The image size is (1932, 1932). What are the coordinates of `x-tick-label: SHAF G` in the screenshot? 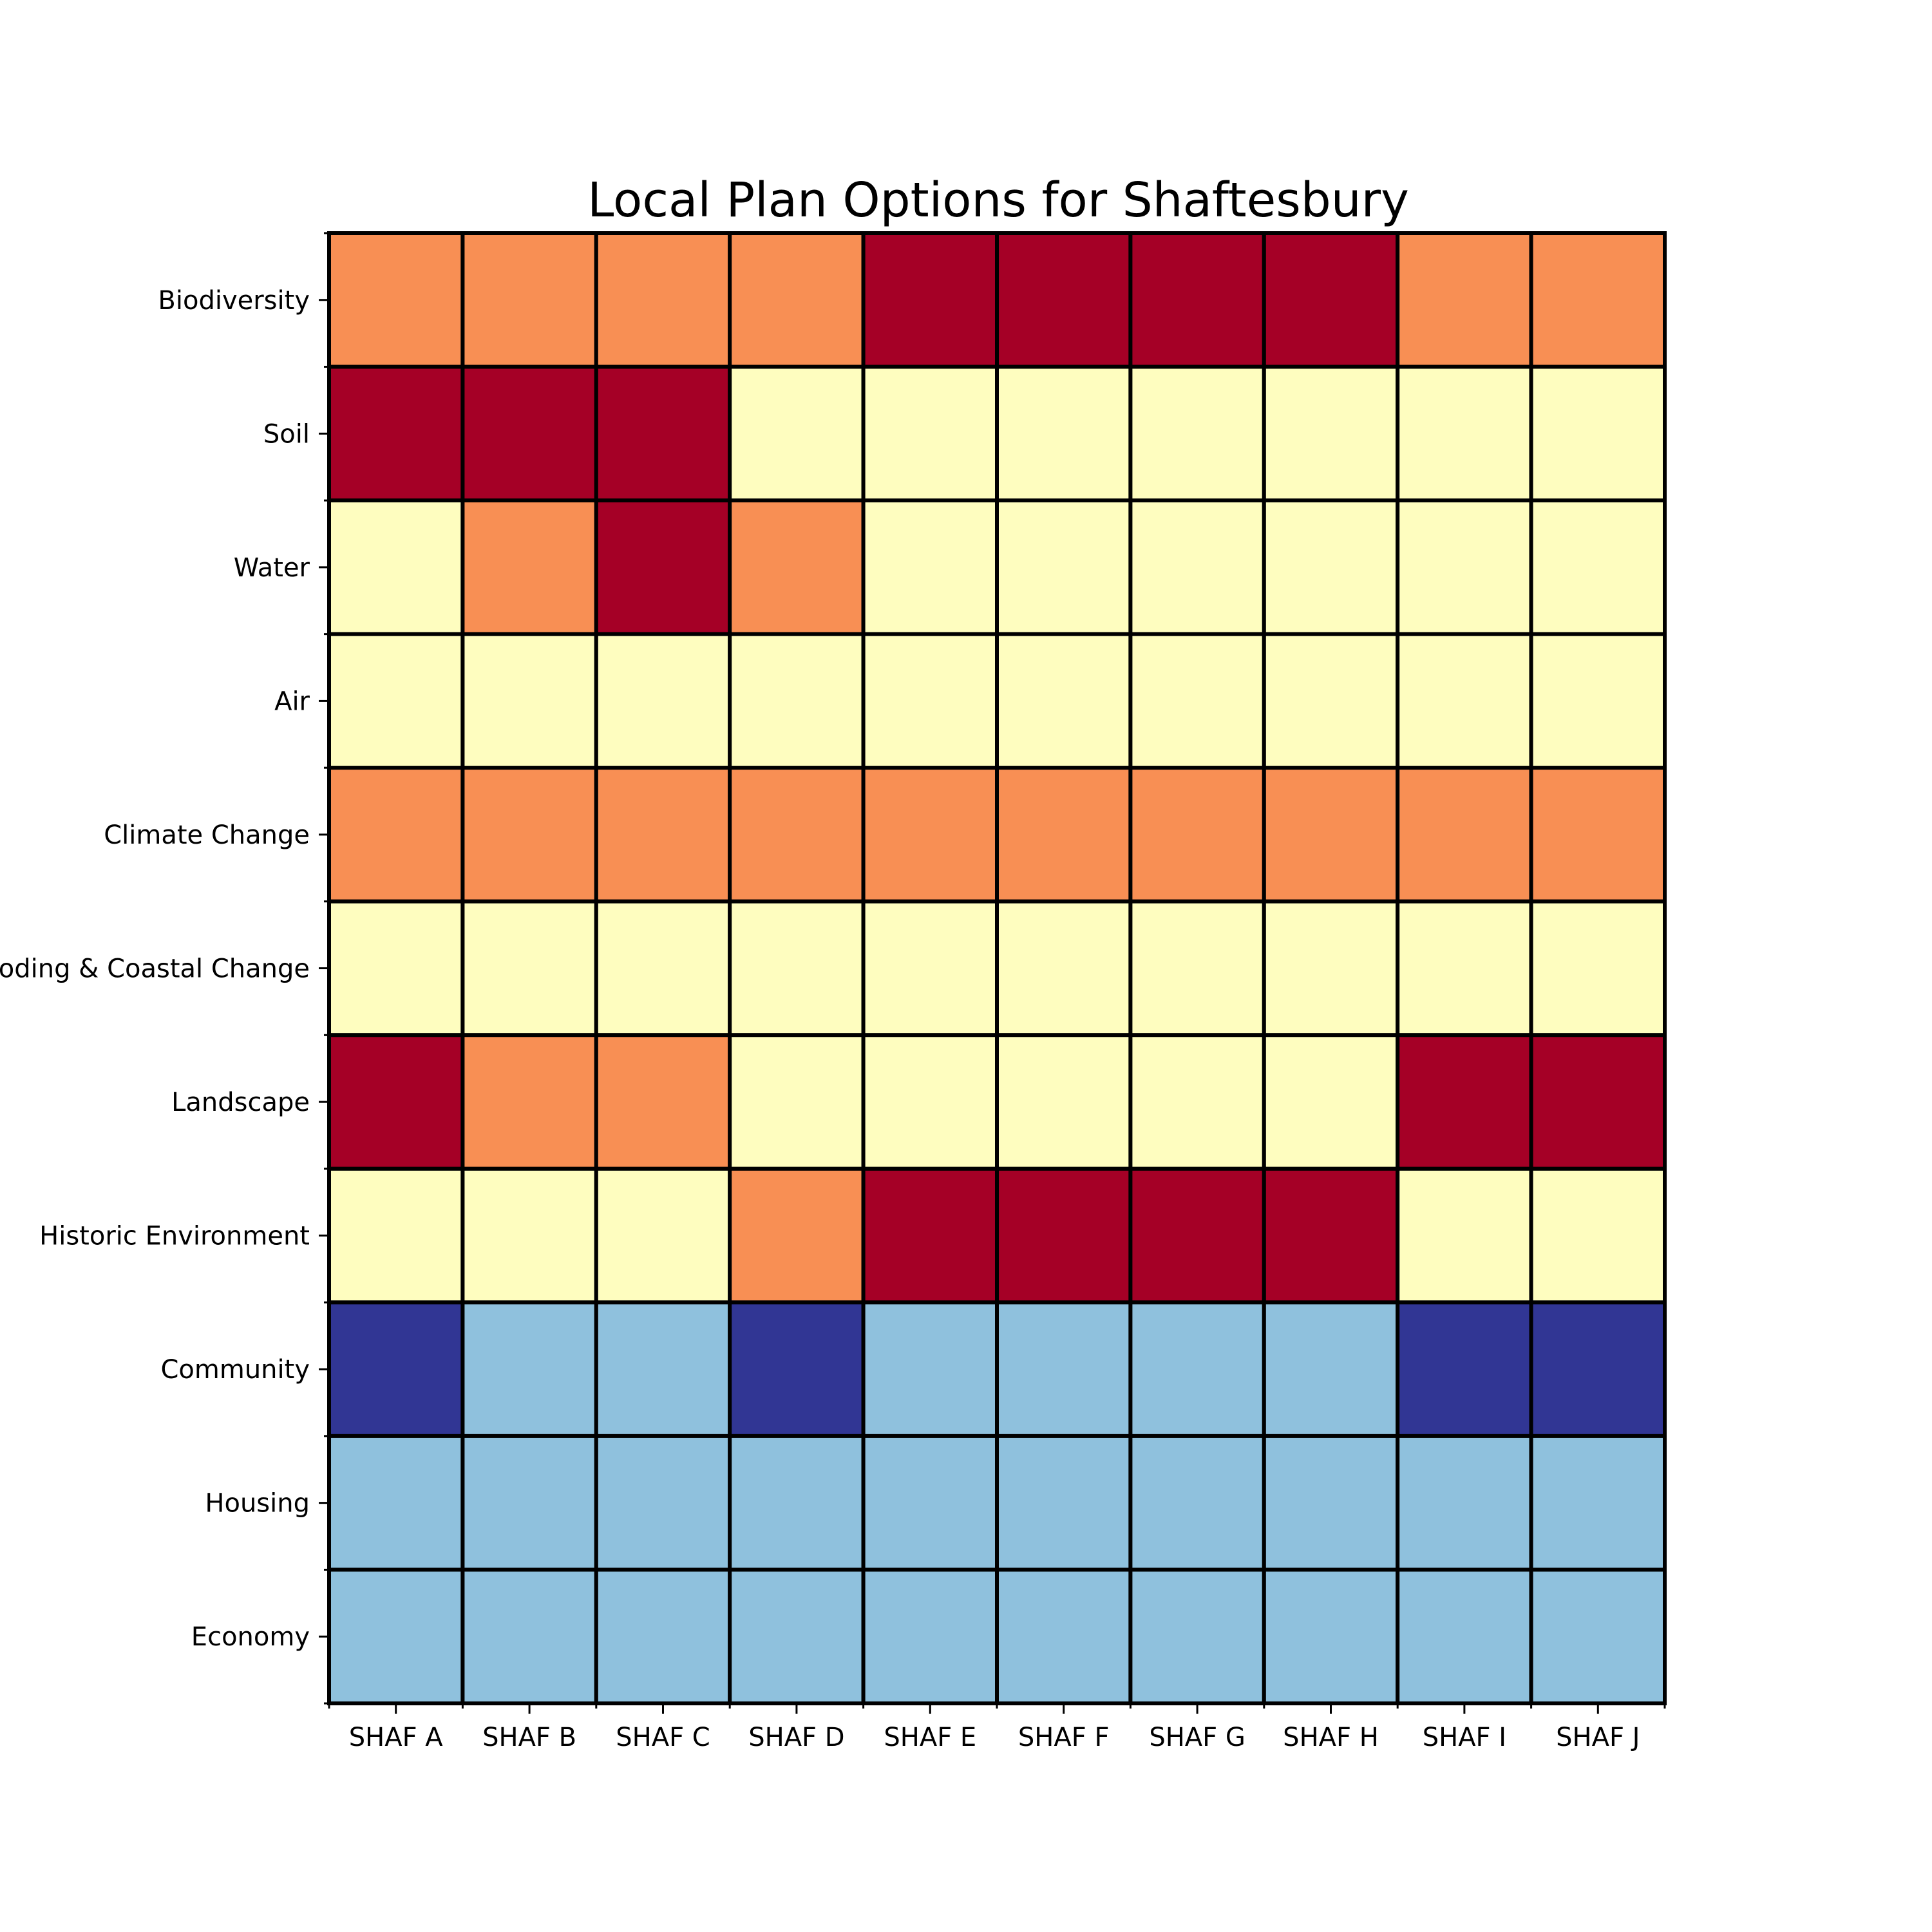 It's located at (1197, 1737).